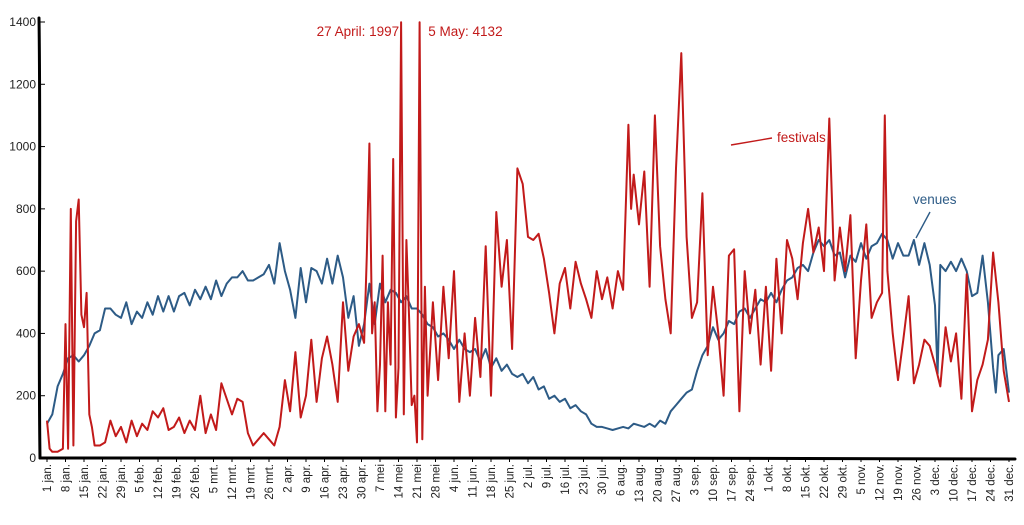 The height and width of the screenshot is (525, 1024). I want to click on annotation-may-5: 5 May: 4132, so click(465, 31).